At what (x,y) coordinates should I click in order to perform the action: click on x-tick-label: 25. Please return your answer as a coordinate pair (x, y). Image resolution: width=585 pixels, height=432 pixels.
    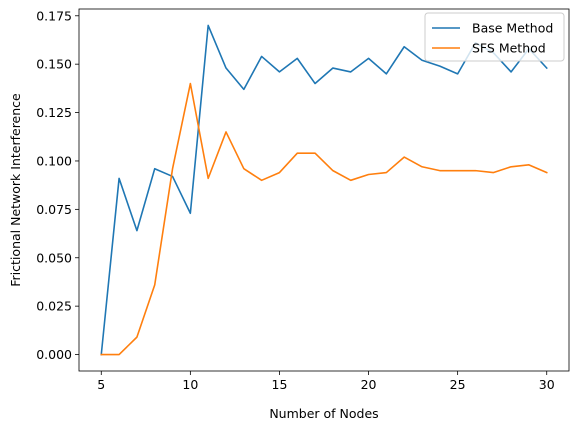
    Looking at the image, I should click on (458, 384).